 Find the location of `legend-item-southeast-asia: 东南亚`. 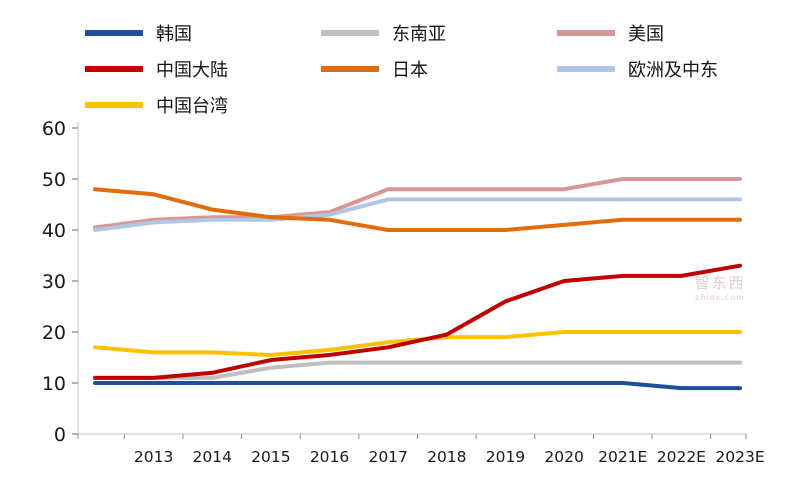

legend-item-southeast-asia: 东南亚 is located at coordinates (439, 33).